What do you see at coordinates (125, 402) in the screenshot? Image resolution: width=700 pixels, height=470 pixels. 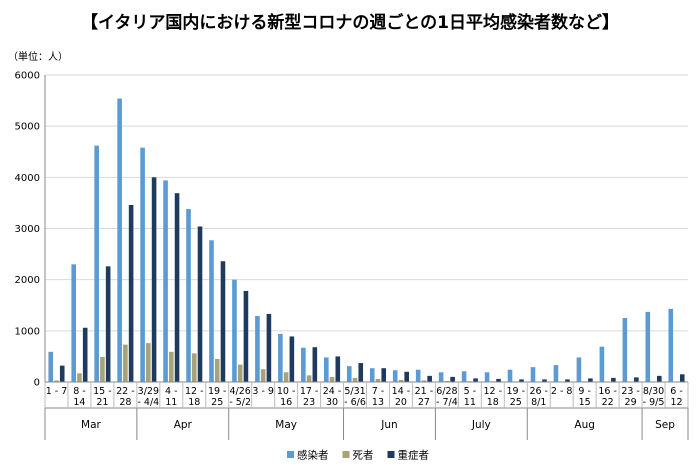 I see `x-tick-label-4-line2: 28` at bounding box center [125, 402].